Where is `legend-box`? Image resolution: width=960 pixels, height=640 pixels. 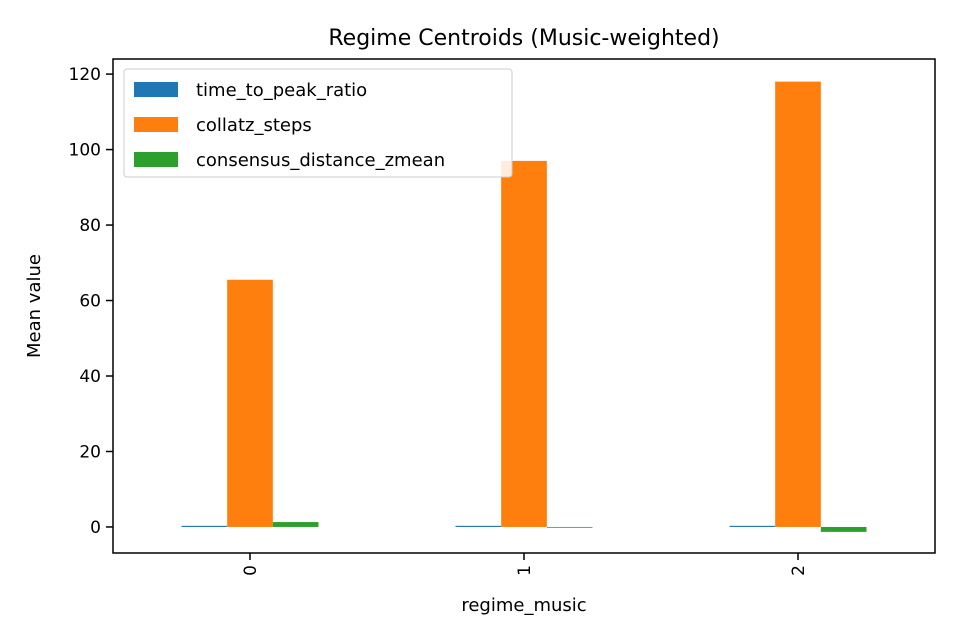
legend-box is located at coordinates (318, 123).